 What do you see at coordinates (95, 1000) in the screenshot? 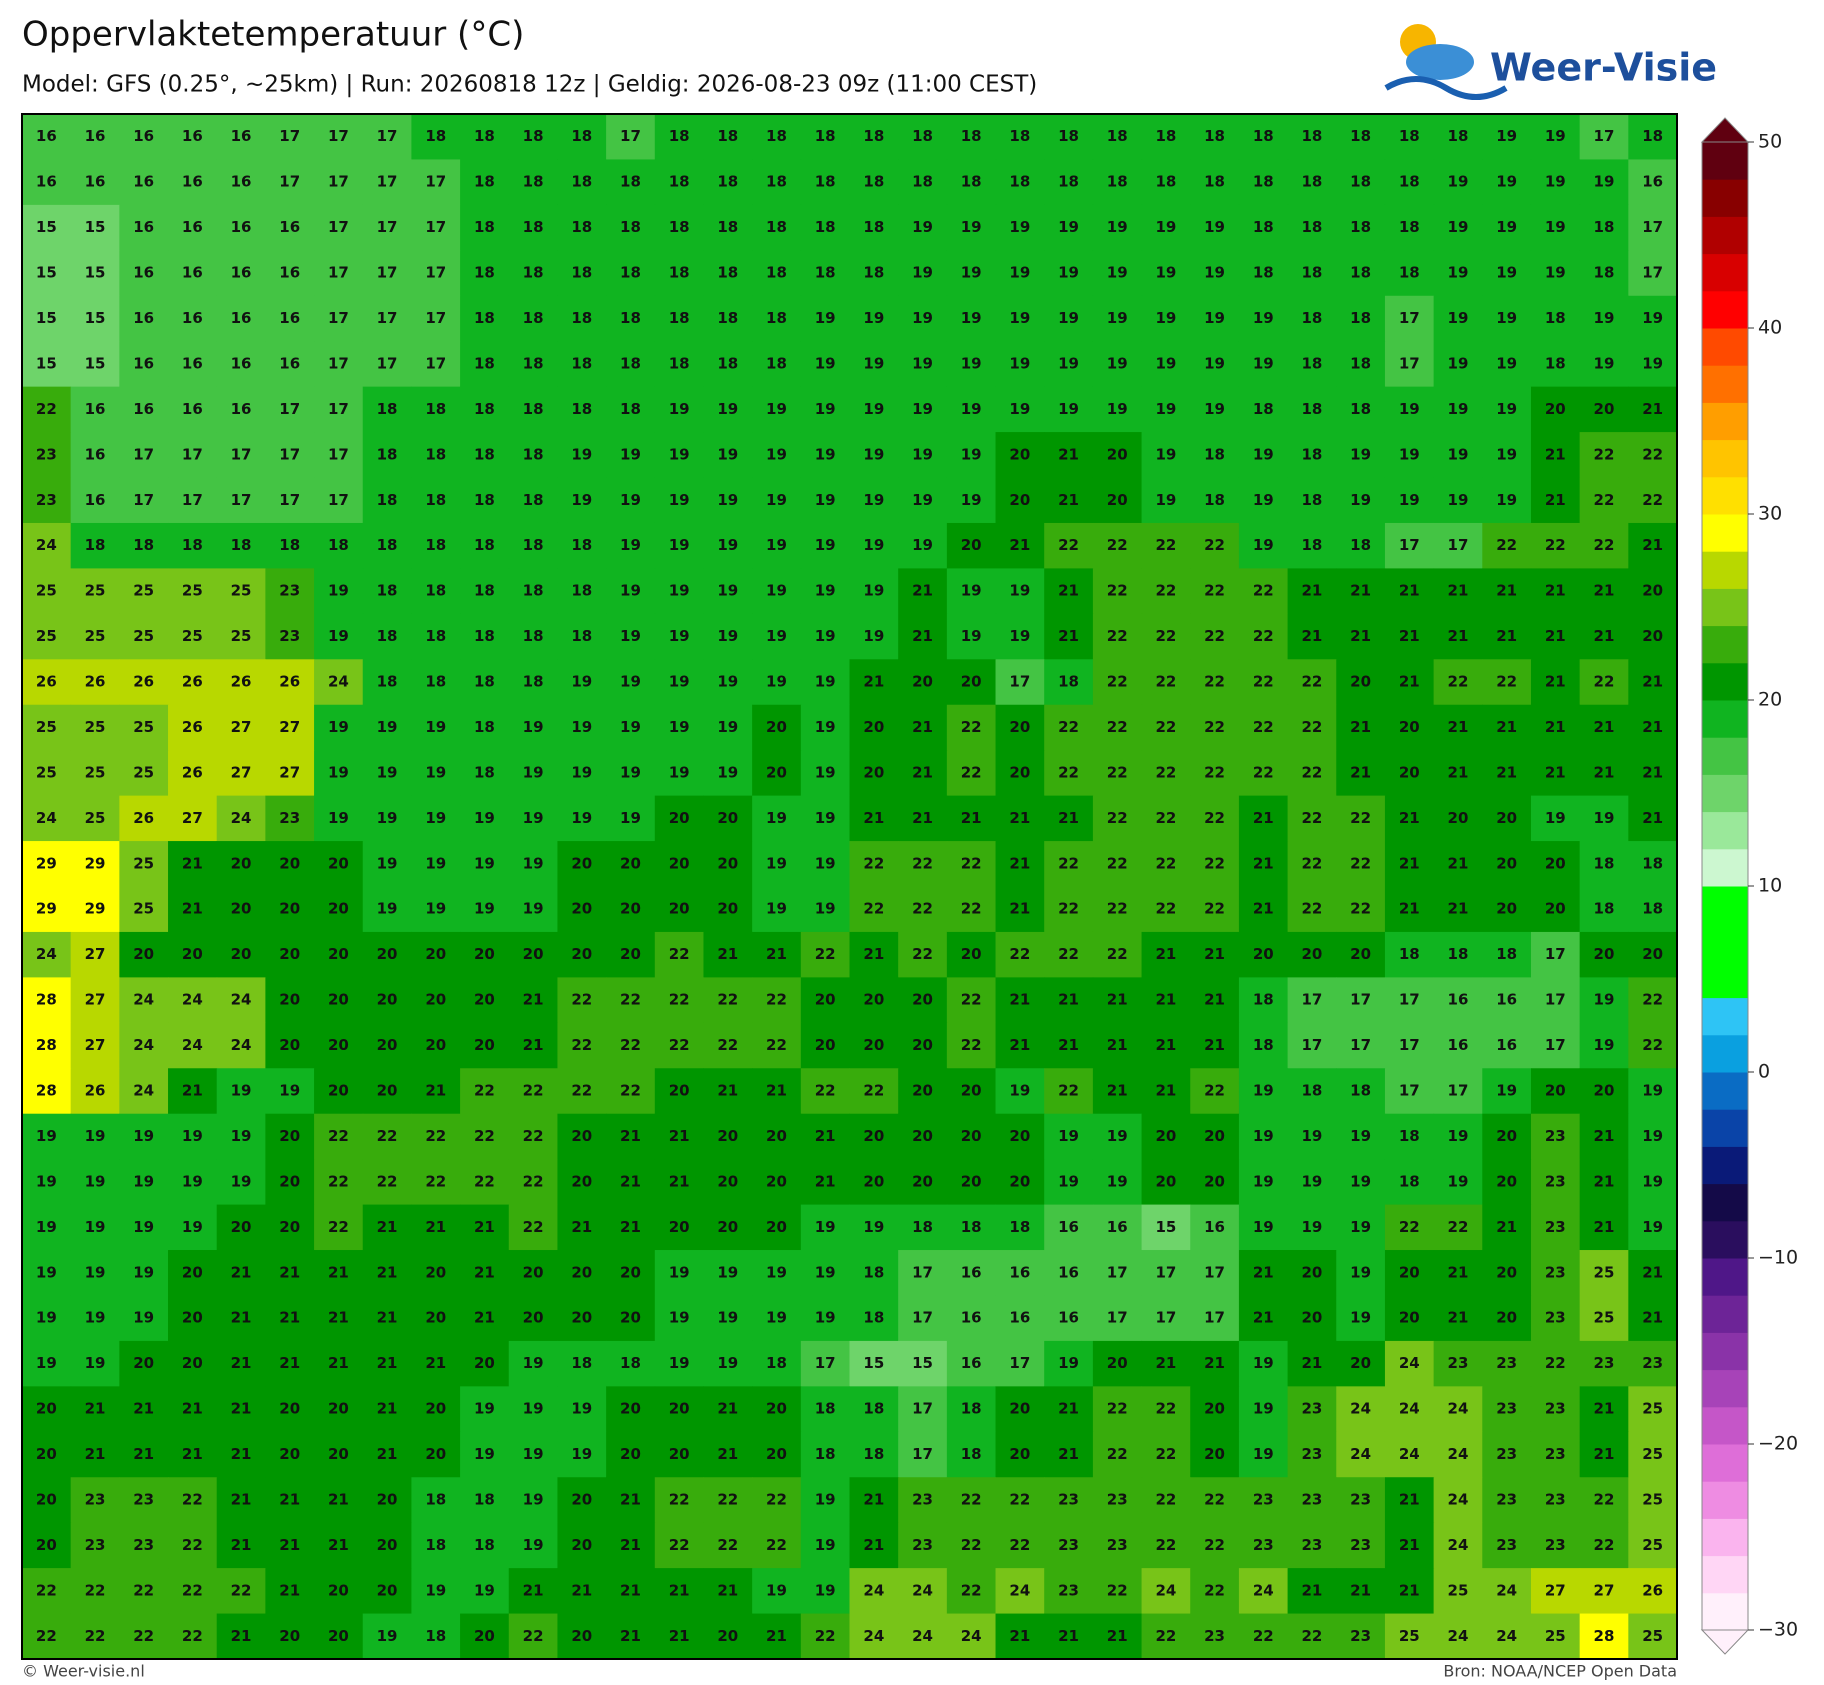
I see `temperature-label: 27` at bounding box center [95, 1000].